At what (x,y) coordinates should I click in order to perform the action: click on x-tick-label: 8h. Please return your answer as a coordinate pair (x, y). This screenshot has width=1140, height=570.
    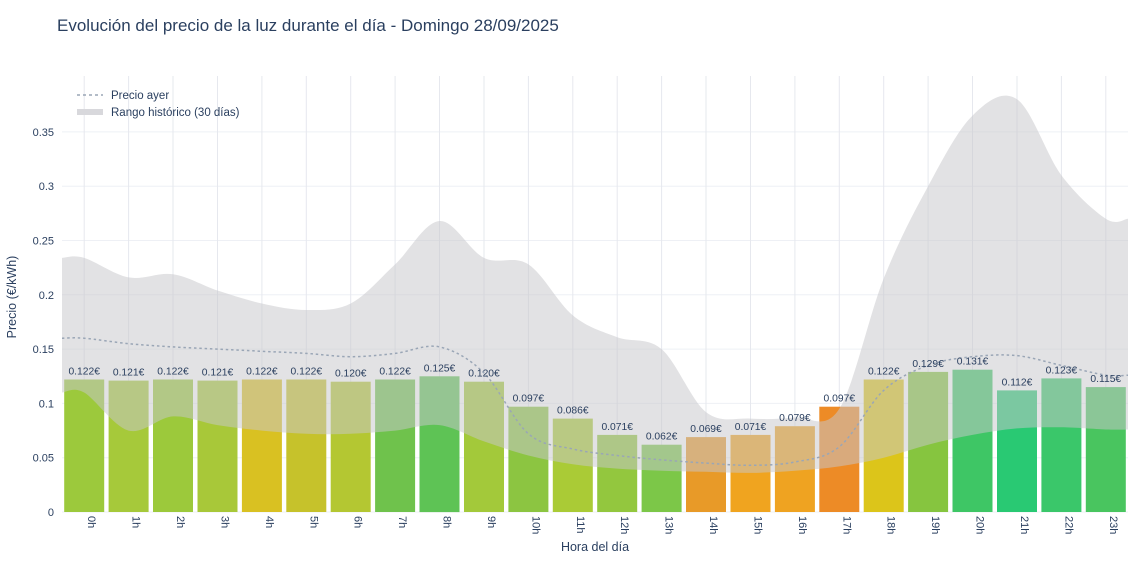
    Looking at the image, I should click on (447, 522).